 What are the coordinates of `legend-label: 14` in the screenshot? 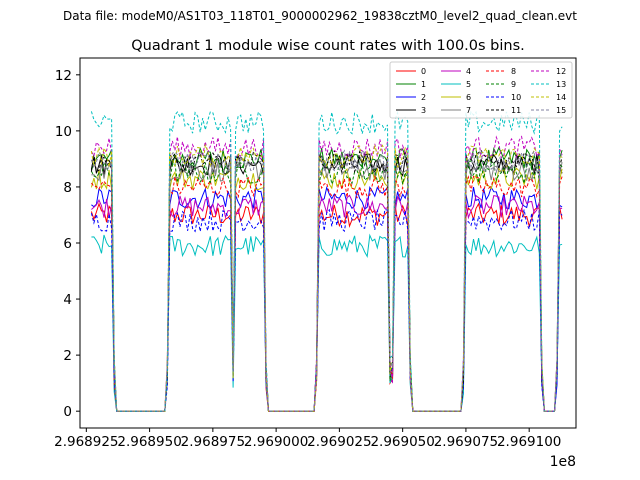 It's located at (561, 97).